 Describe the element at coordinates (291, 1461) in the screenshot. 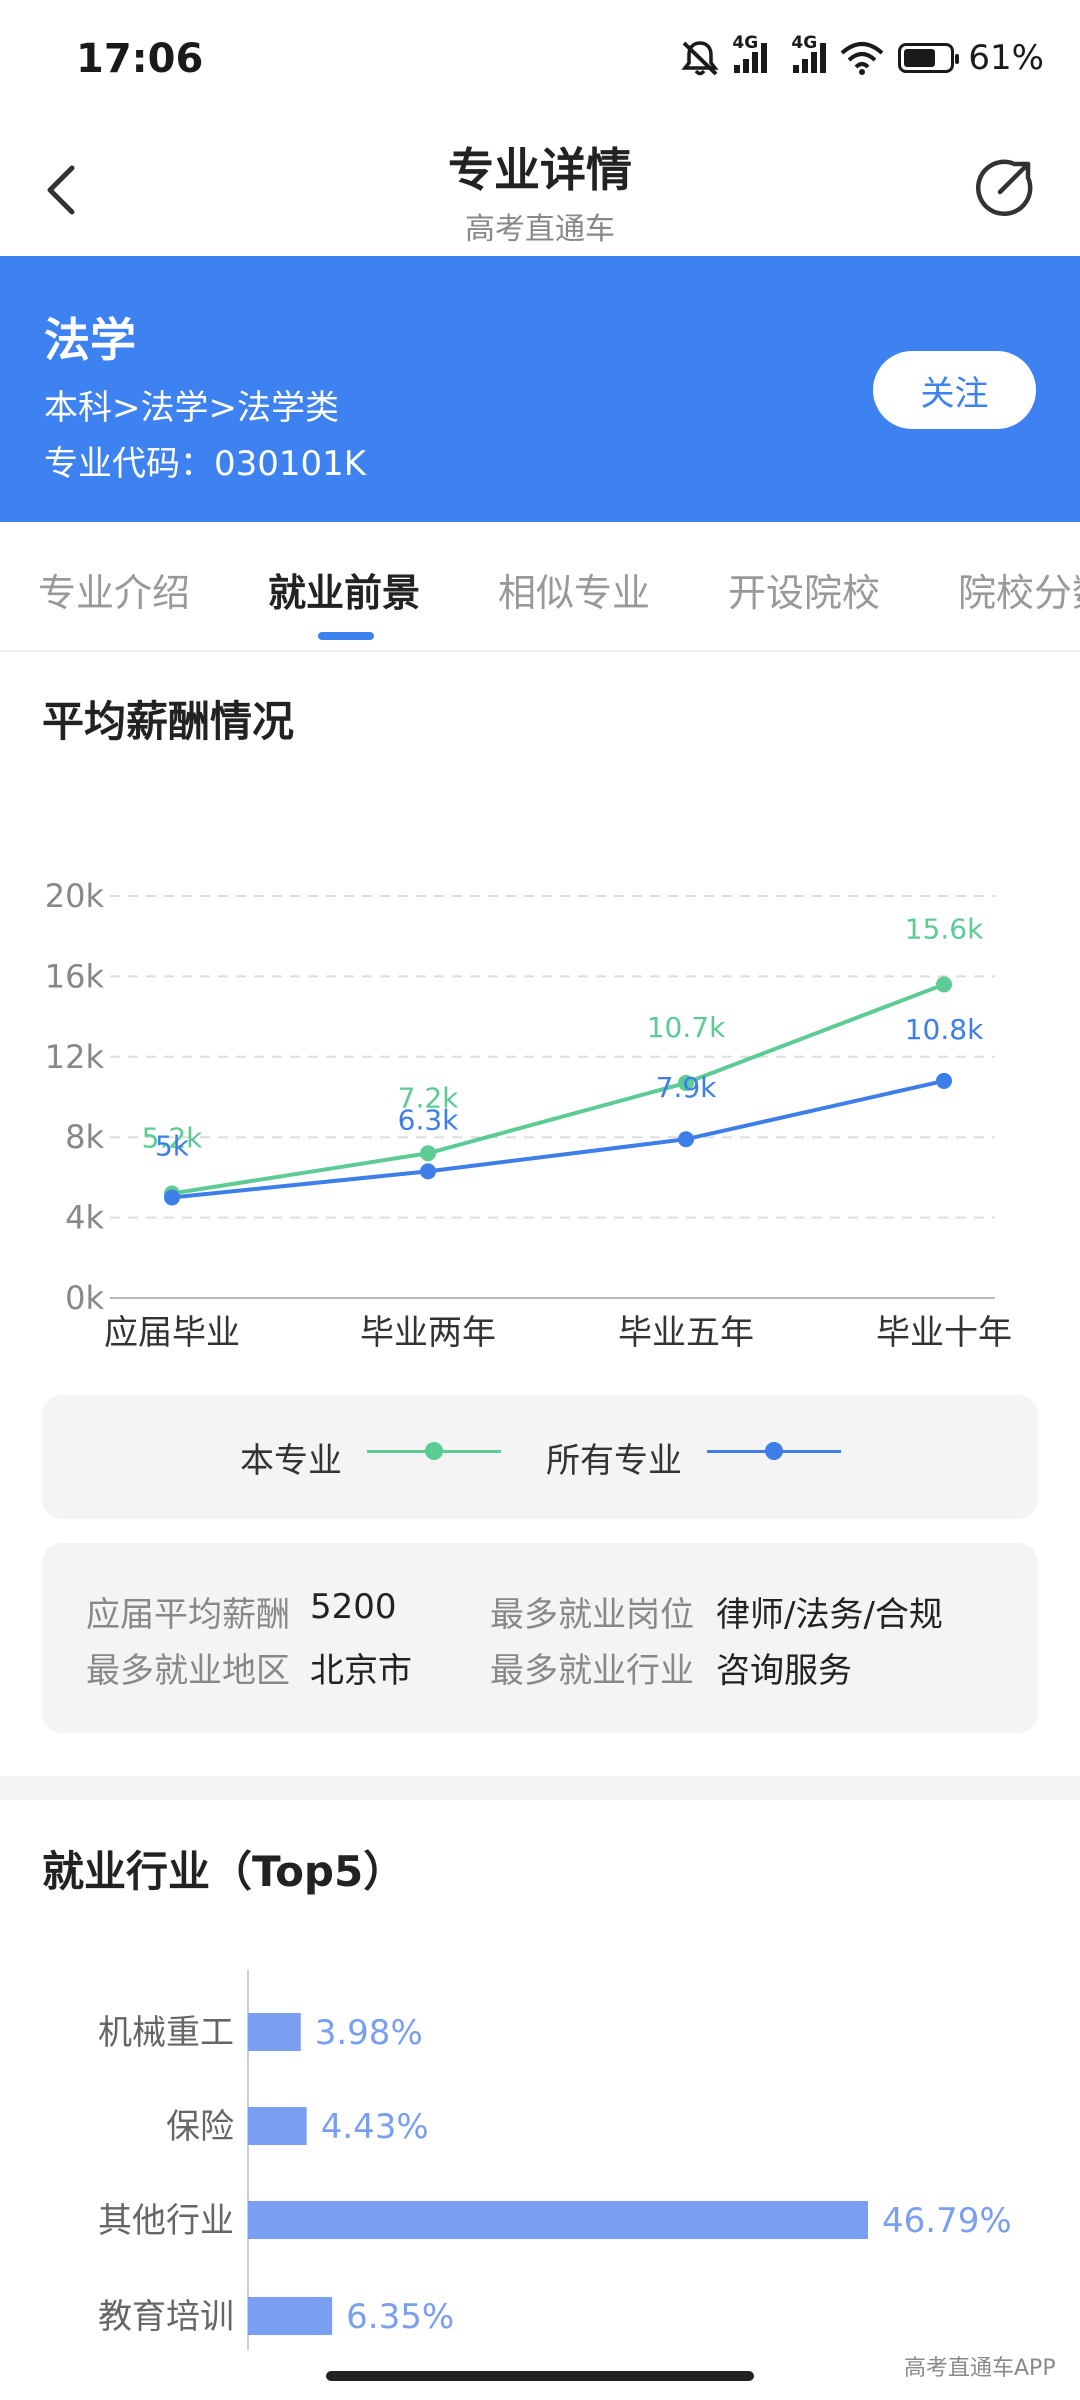

I see `legend-this-major: 本专业` at that location.